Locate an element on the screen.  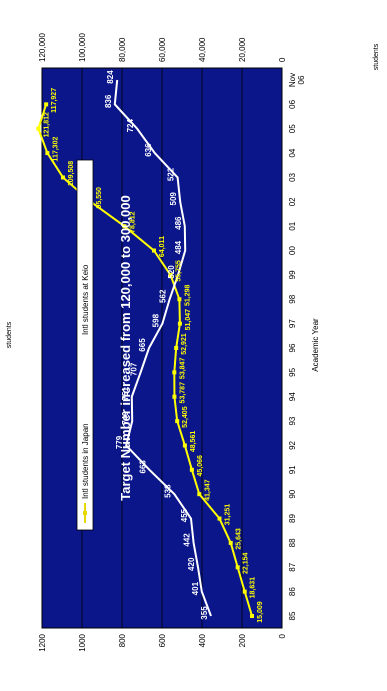
right-axis-title: students is located at coordinates (376, 56).